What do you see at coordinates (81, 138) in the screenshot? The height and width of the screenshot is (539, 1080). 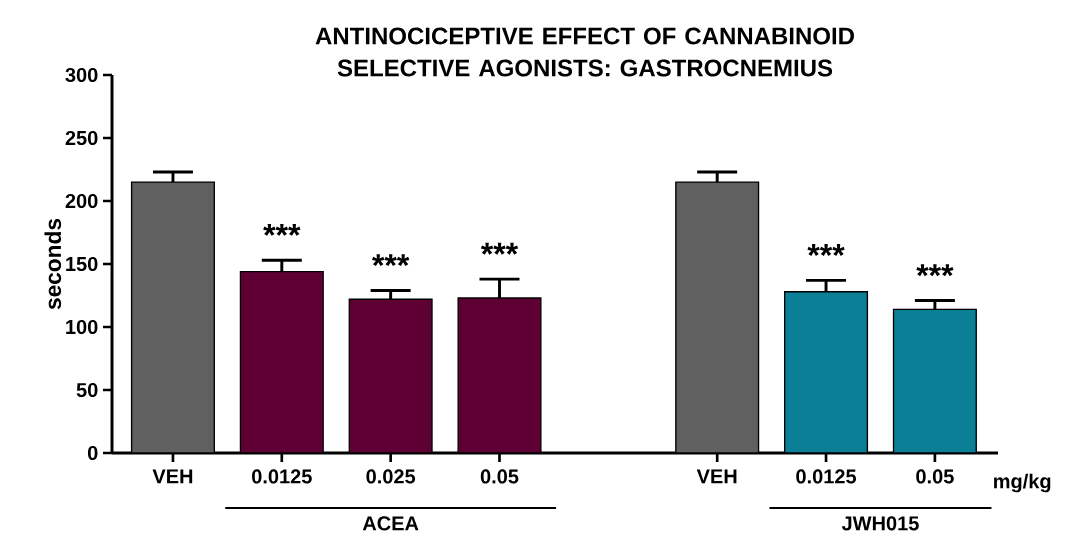 I see `y-tick-label: 250` at bounding box center [81, 138].